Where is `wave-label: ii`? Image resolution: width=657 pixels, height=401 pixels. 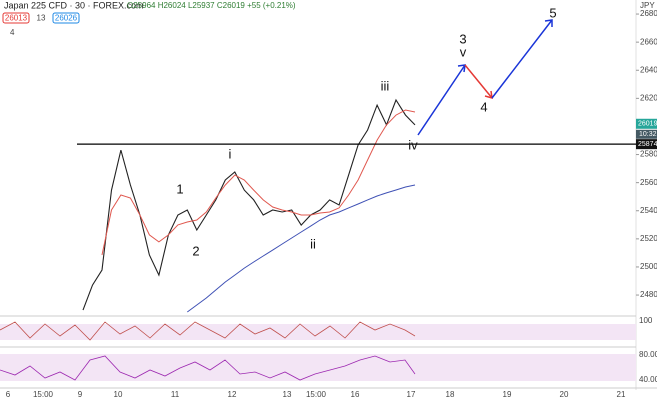 wave-label: ii is located at coordinates (313, 243).